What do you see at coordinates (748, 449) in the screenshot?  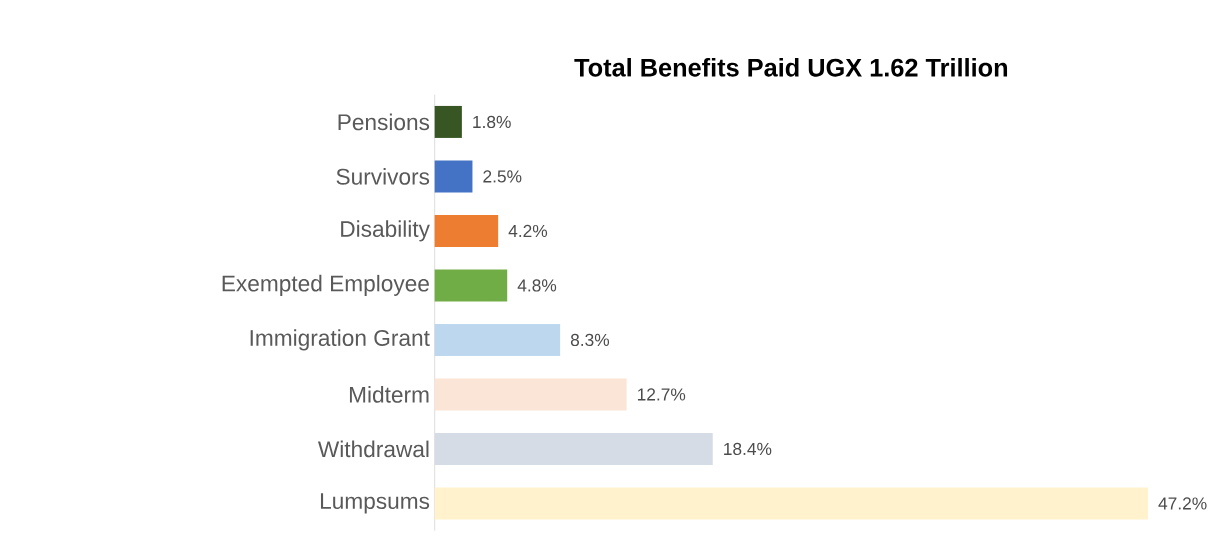 I see `data-label: 18.4%` at bounding box center [748, 449].